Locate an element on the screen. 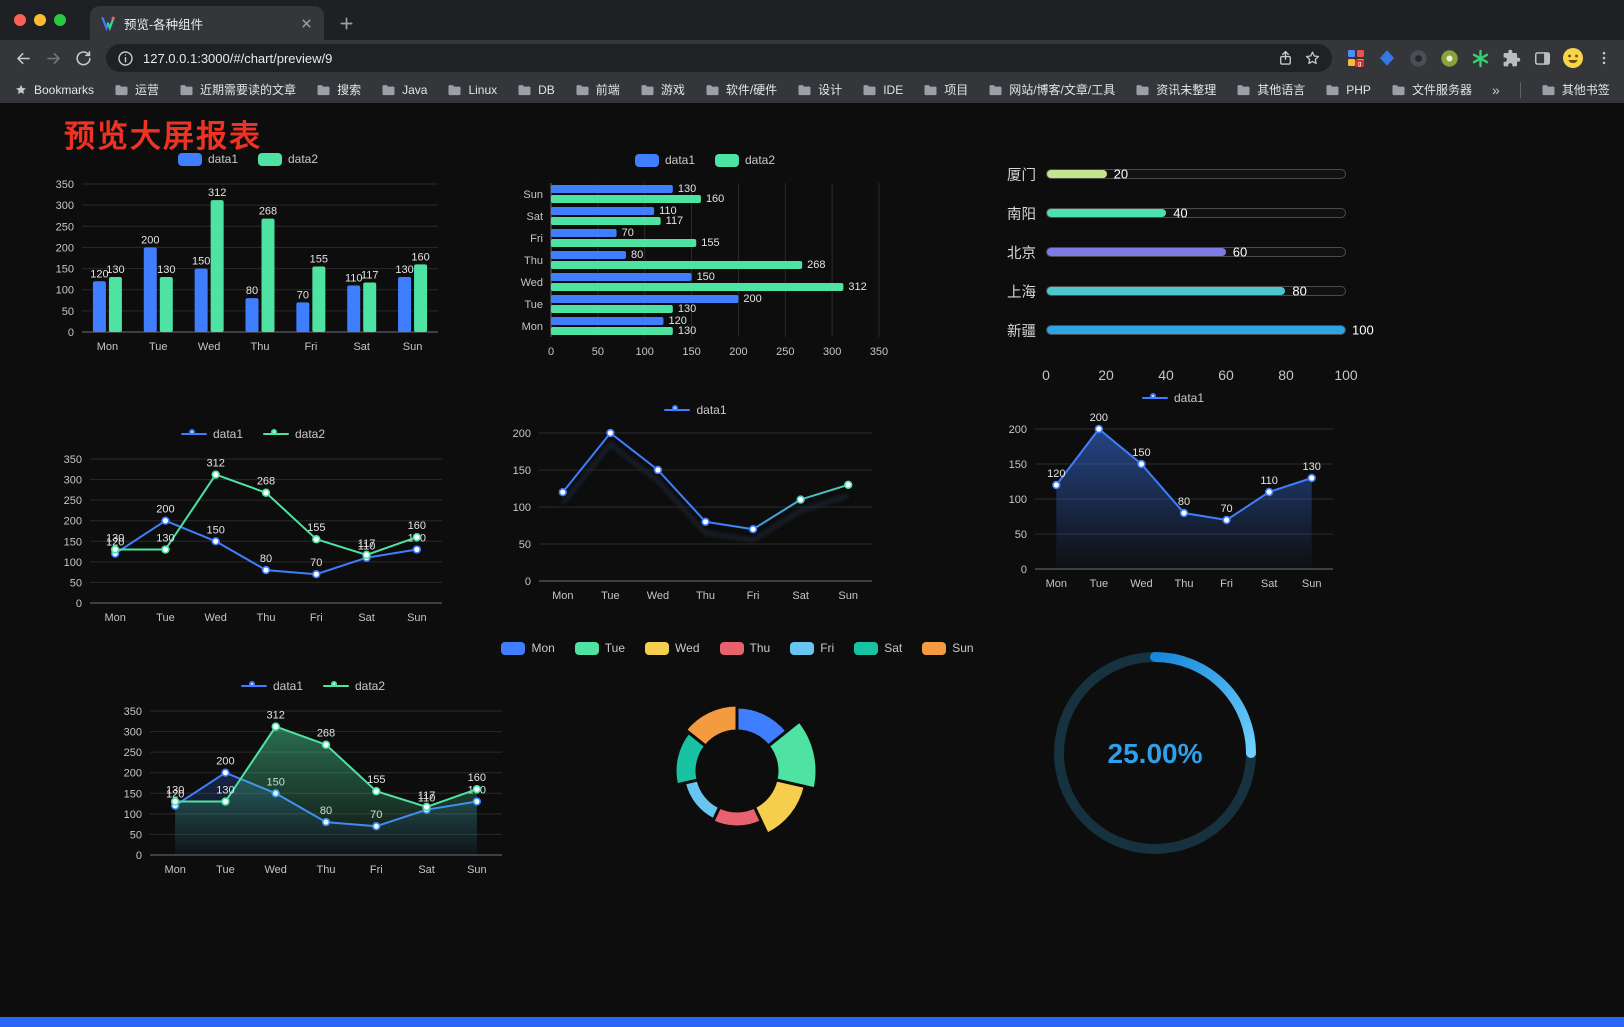  bookmark-folder-item: 其他语言 is located at coordinates (1270, 89).